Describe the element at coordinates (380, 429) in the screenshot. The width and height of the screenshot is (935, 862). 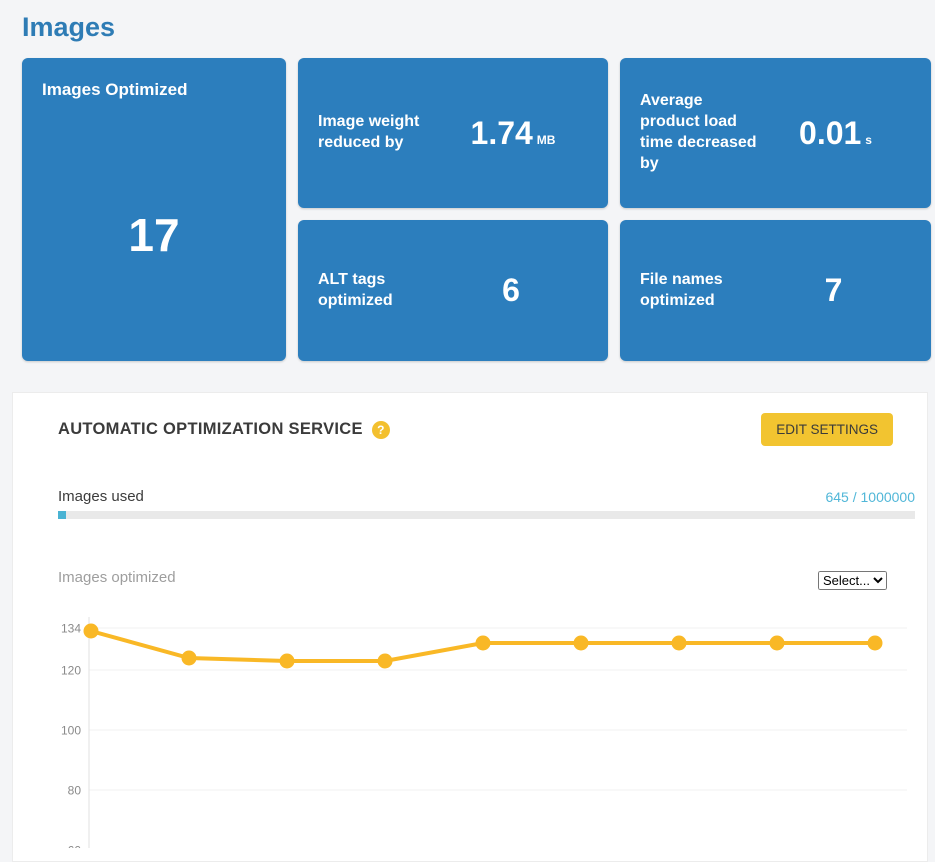
I see `help-icon: ?` at that location.